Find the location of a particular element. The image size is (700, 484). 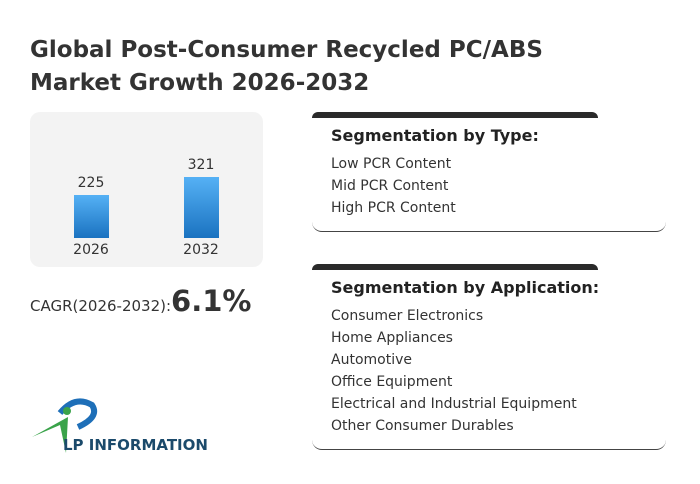

cagr: CAGR(2026-2032):6.1% is located at coordinates (140, 301).